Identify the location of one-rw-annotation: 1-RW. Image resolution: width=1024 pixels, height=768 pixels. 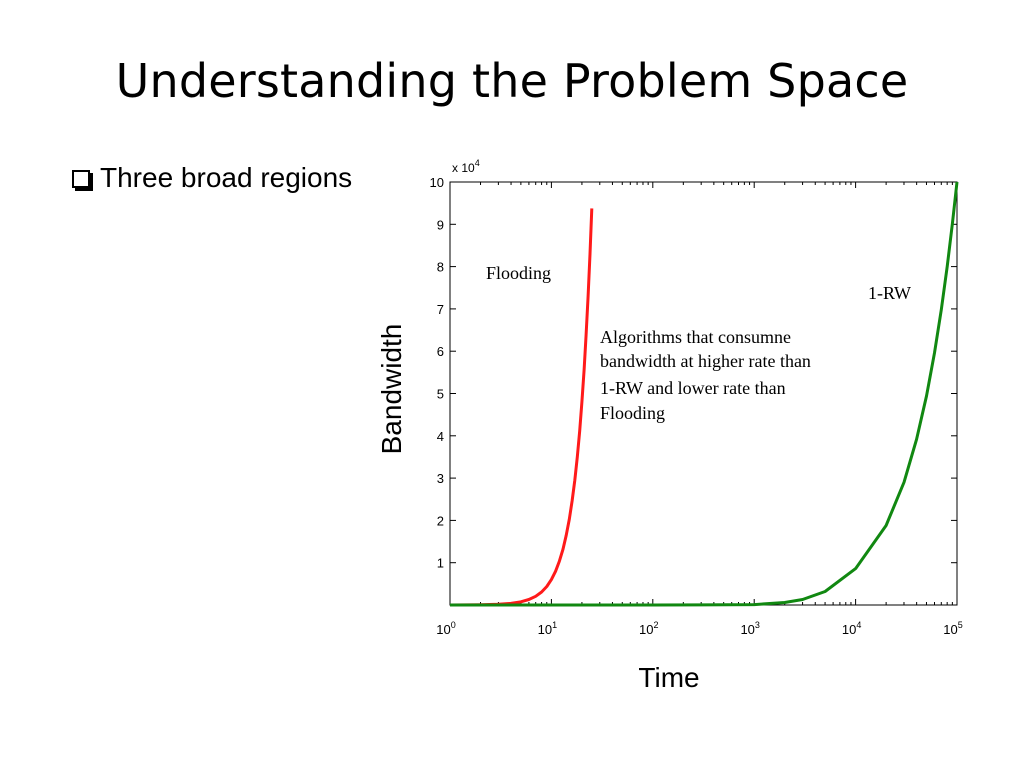
(889, 293).